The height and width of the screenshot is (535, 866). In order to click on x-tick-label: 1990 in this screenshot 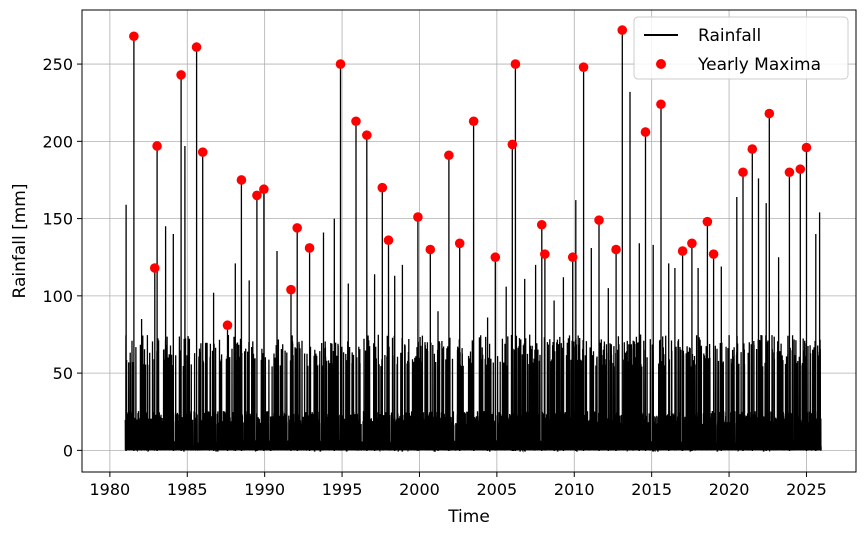, I will do `click(264, 489)`.